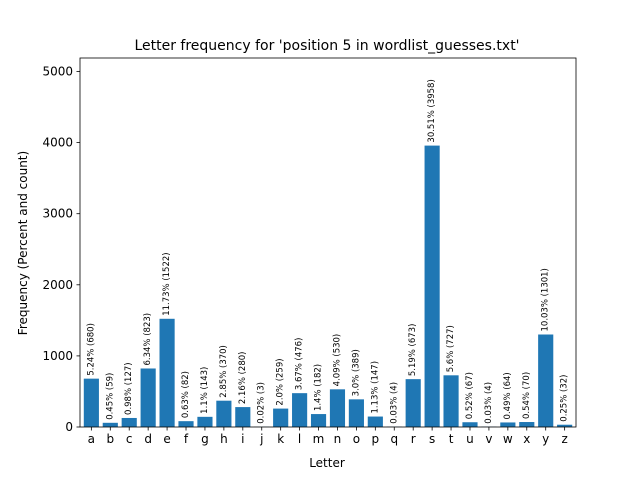  What do you see at coordinates (470, 439) in the screenshot?
I see `x-tick-label-u: u` at bounding box center [470, 439].